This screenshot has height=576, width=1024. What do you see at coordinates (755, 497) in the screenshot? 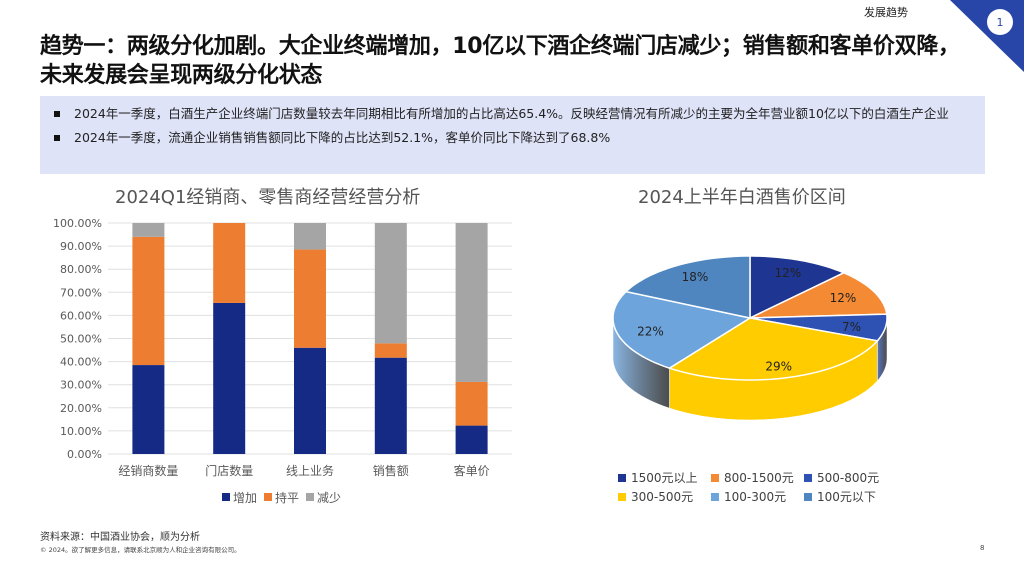
I see `legend-label: 100-300元` at bounding box center [755, 497].